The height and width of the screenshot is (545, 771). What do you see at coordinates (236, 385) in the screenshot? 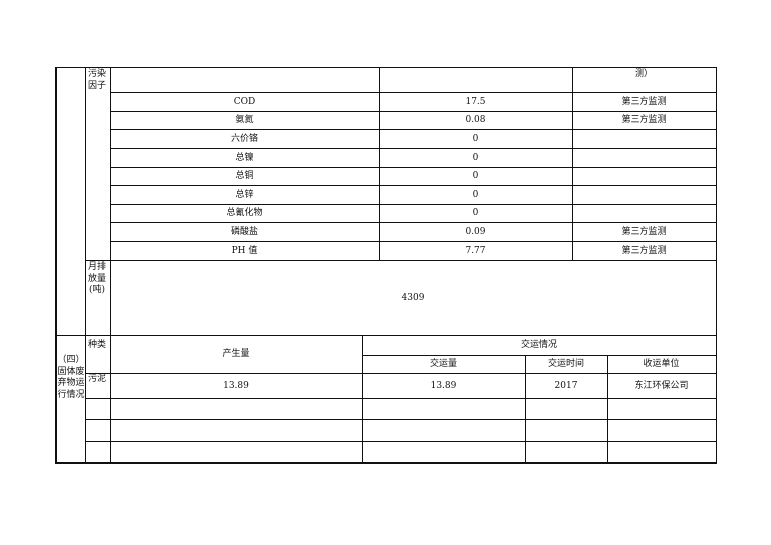
I see `solid-produced: 13.89` at bounding box center [236, 385].